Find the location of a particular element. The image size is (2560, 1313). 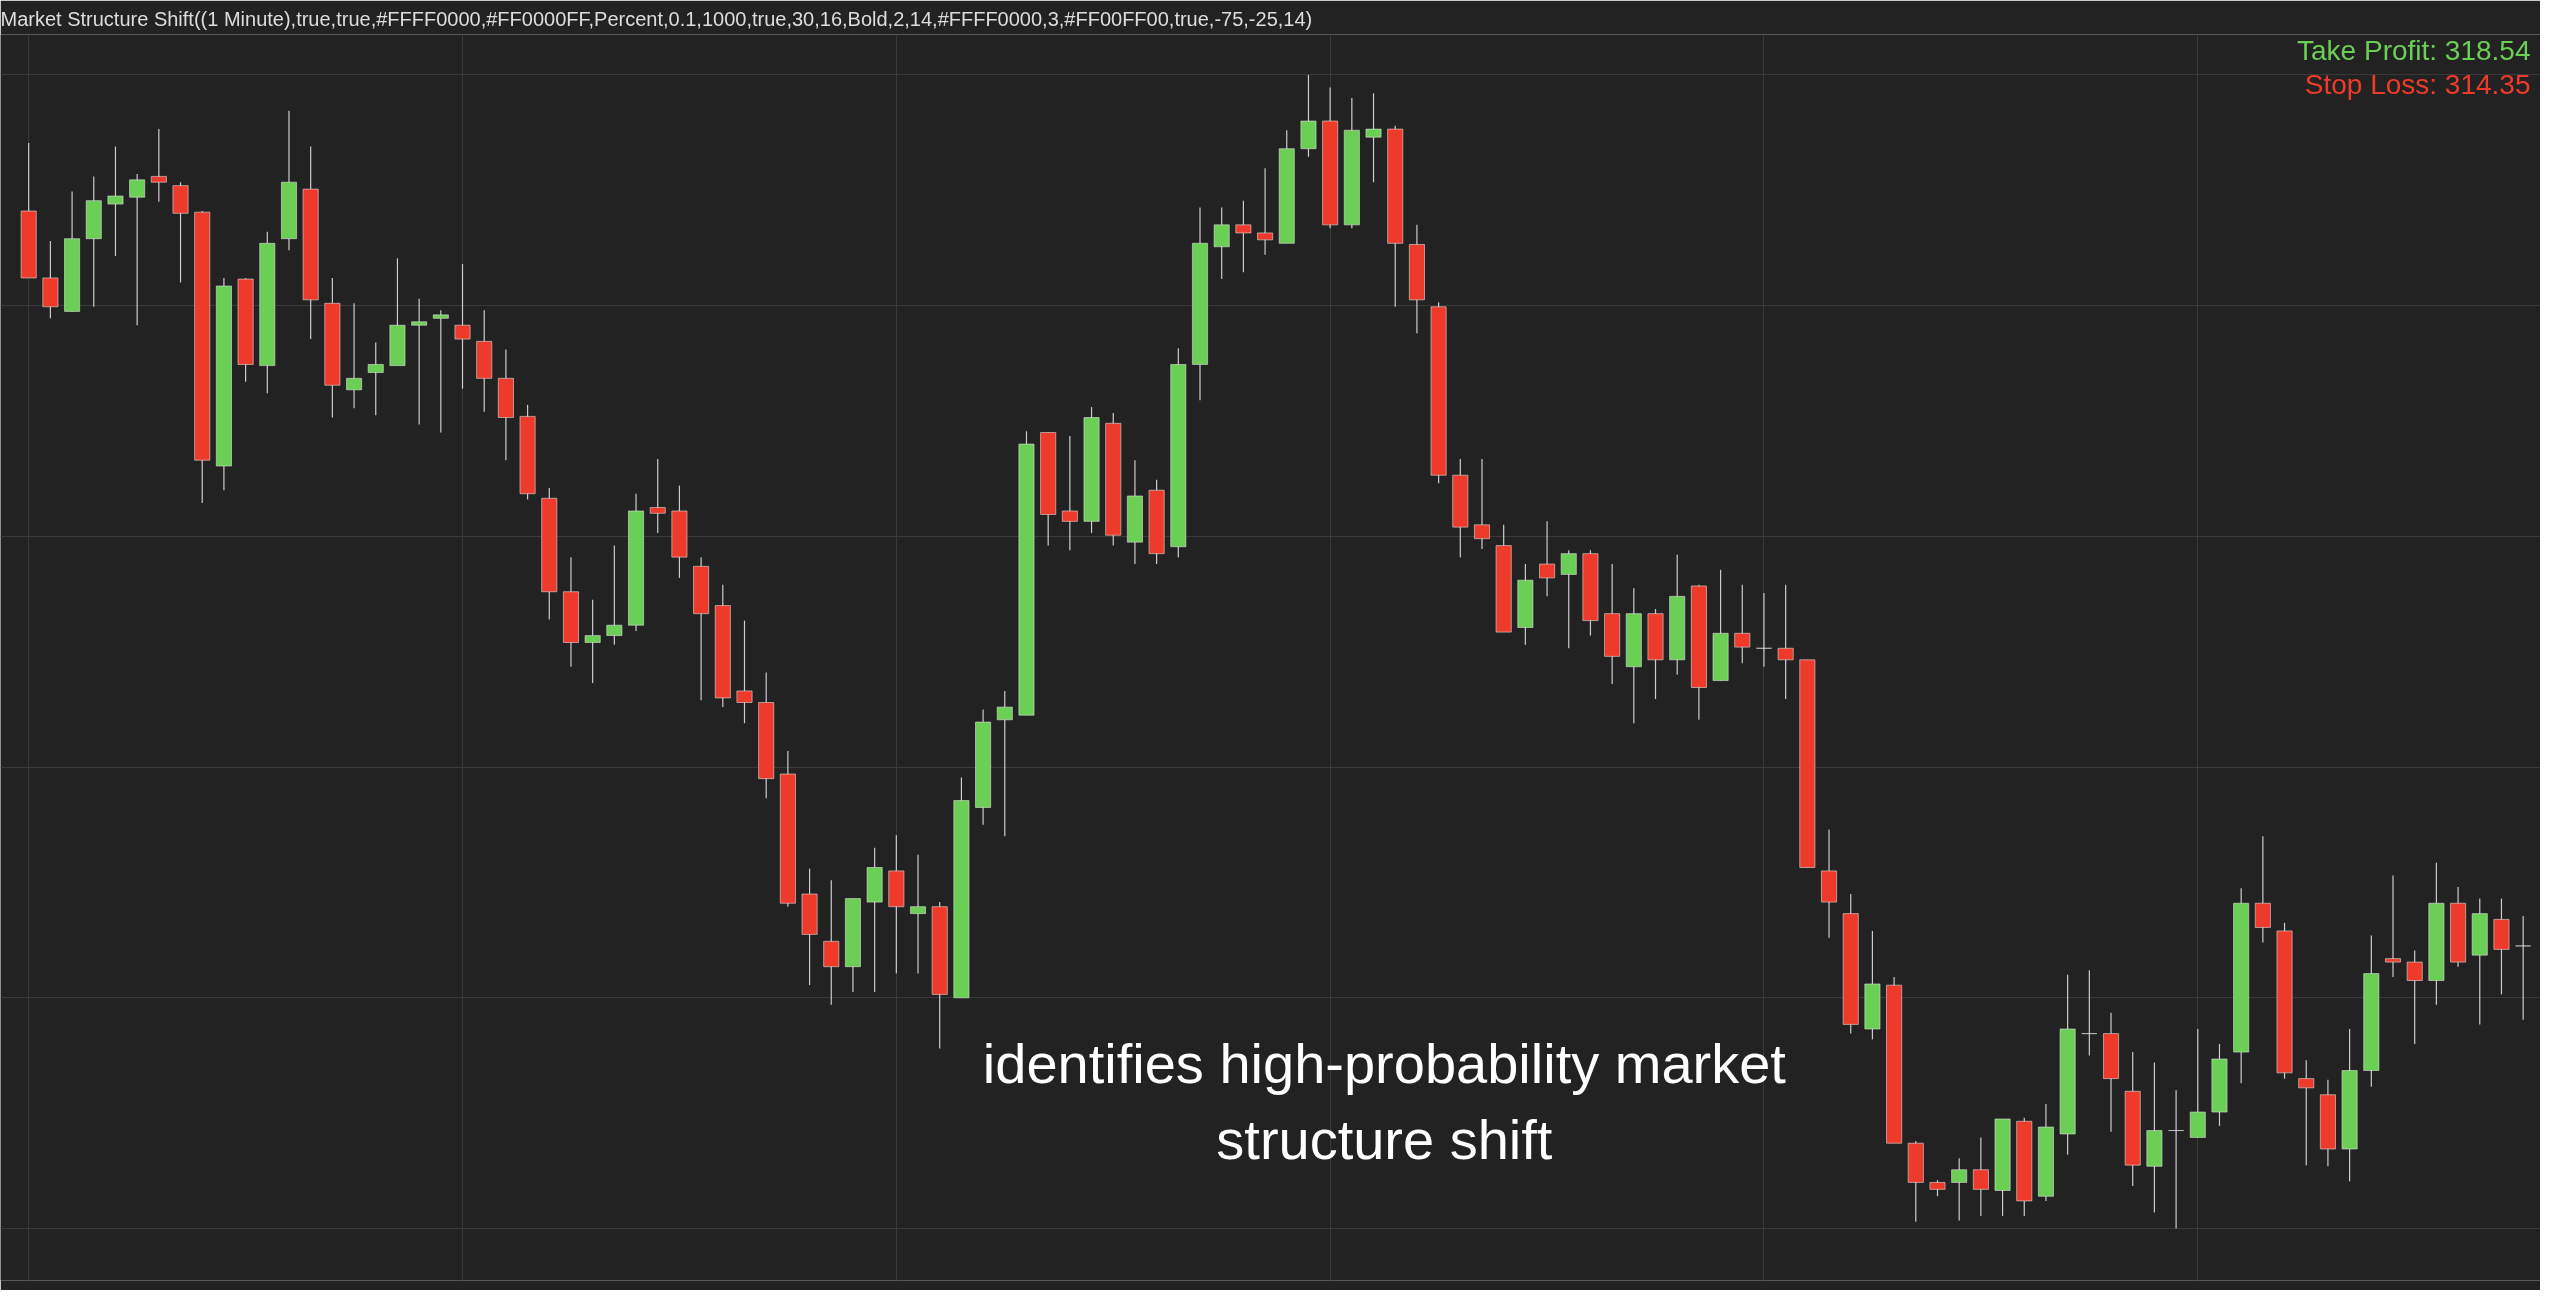

annotation: identifies high-probability market structure shift is located at coordinates (1384, 1101).